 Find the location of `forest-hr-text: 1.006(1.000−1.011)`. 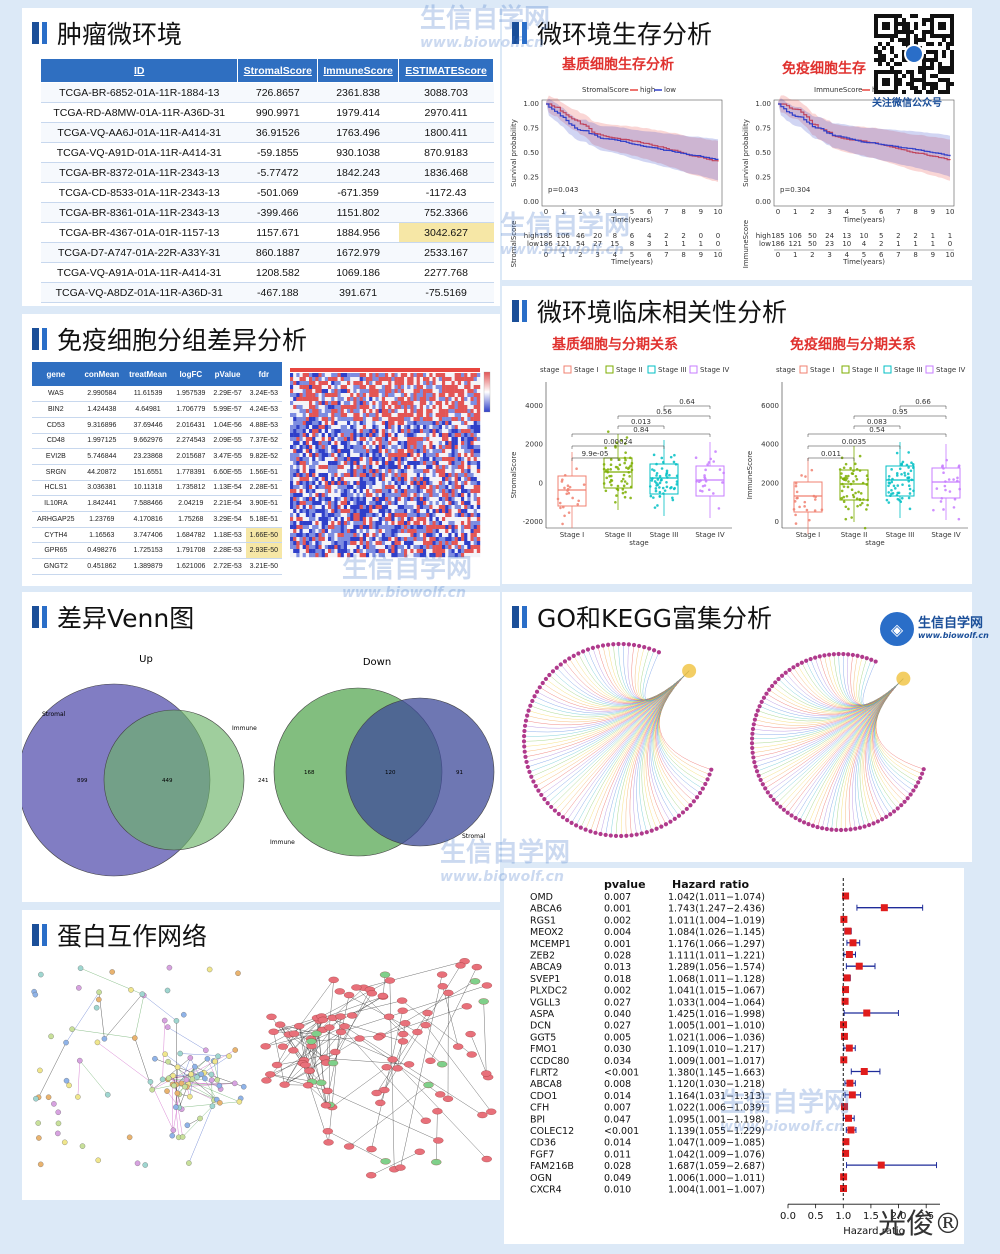

forest-hr-text: 1.006(1.000−1.011) is located at coordinates (716, 1178).